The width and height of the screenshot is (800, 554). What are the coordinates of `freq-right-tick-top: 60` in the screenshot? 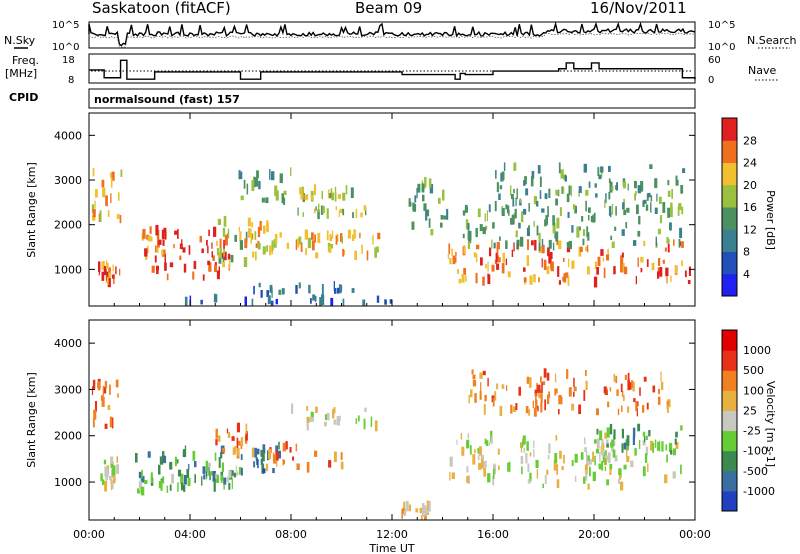 It's located at (714, 60).